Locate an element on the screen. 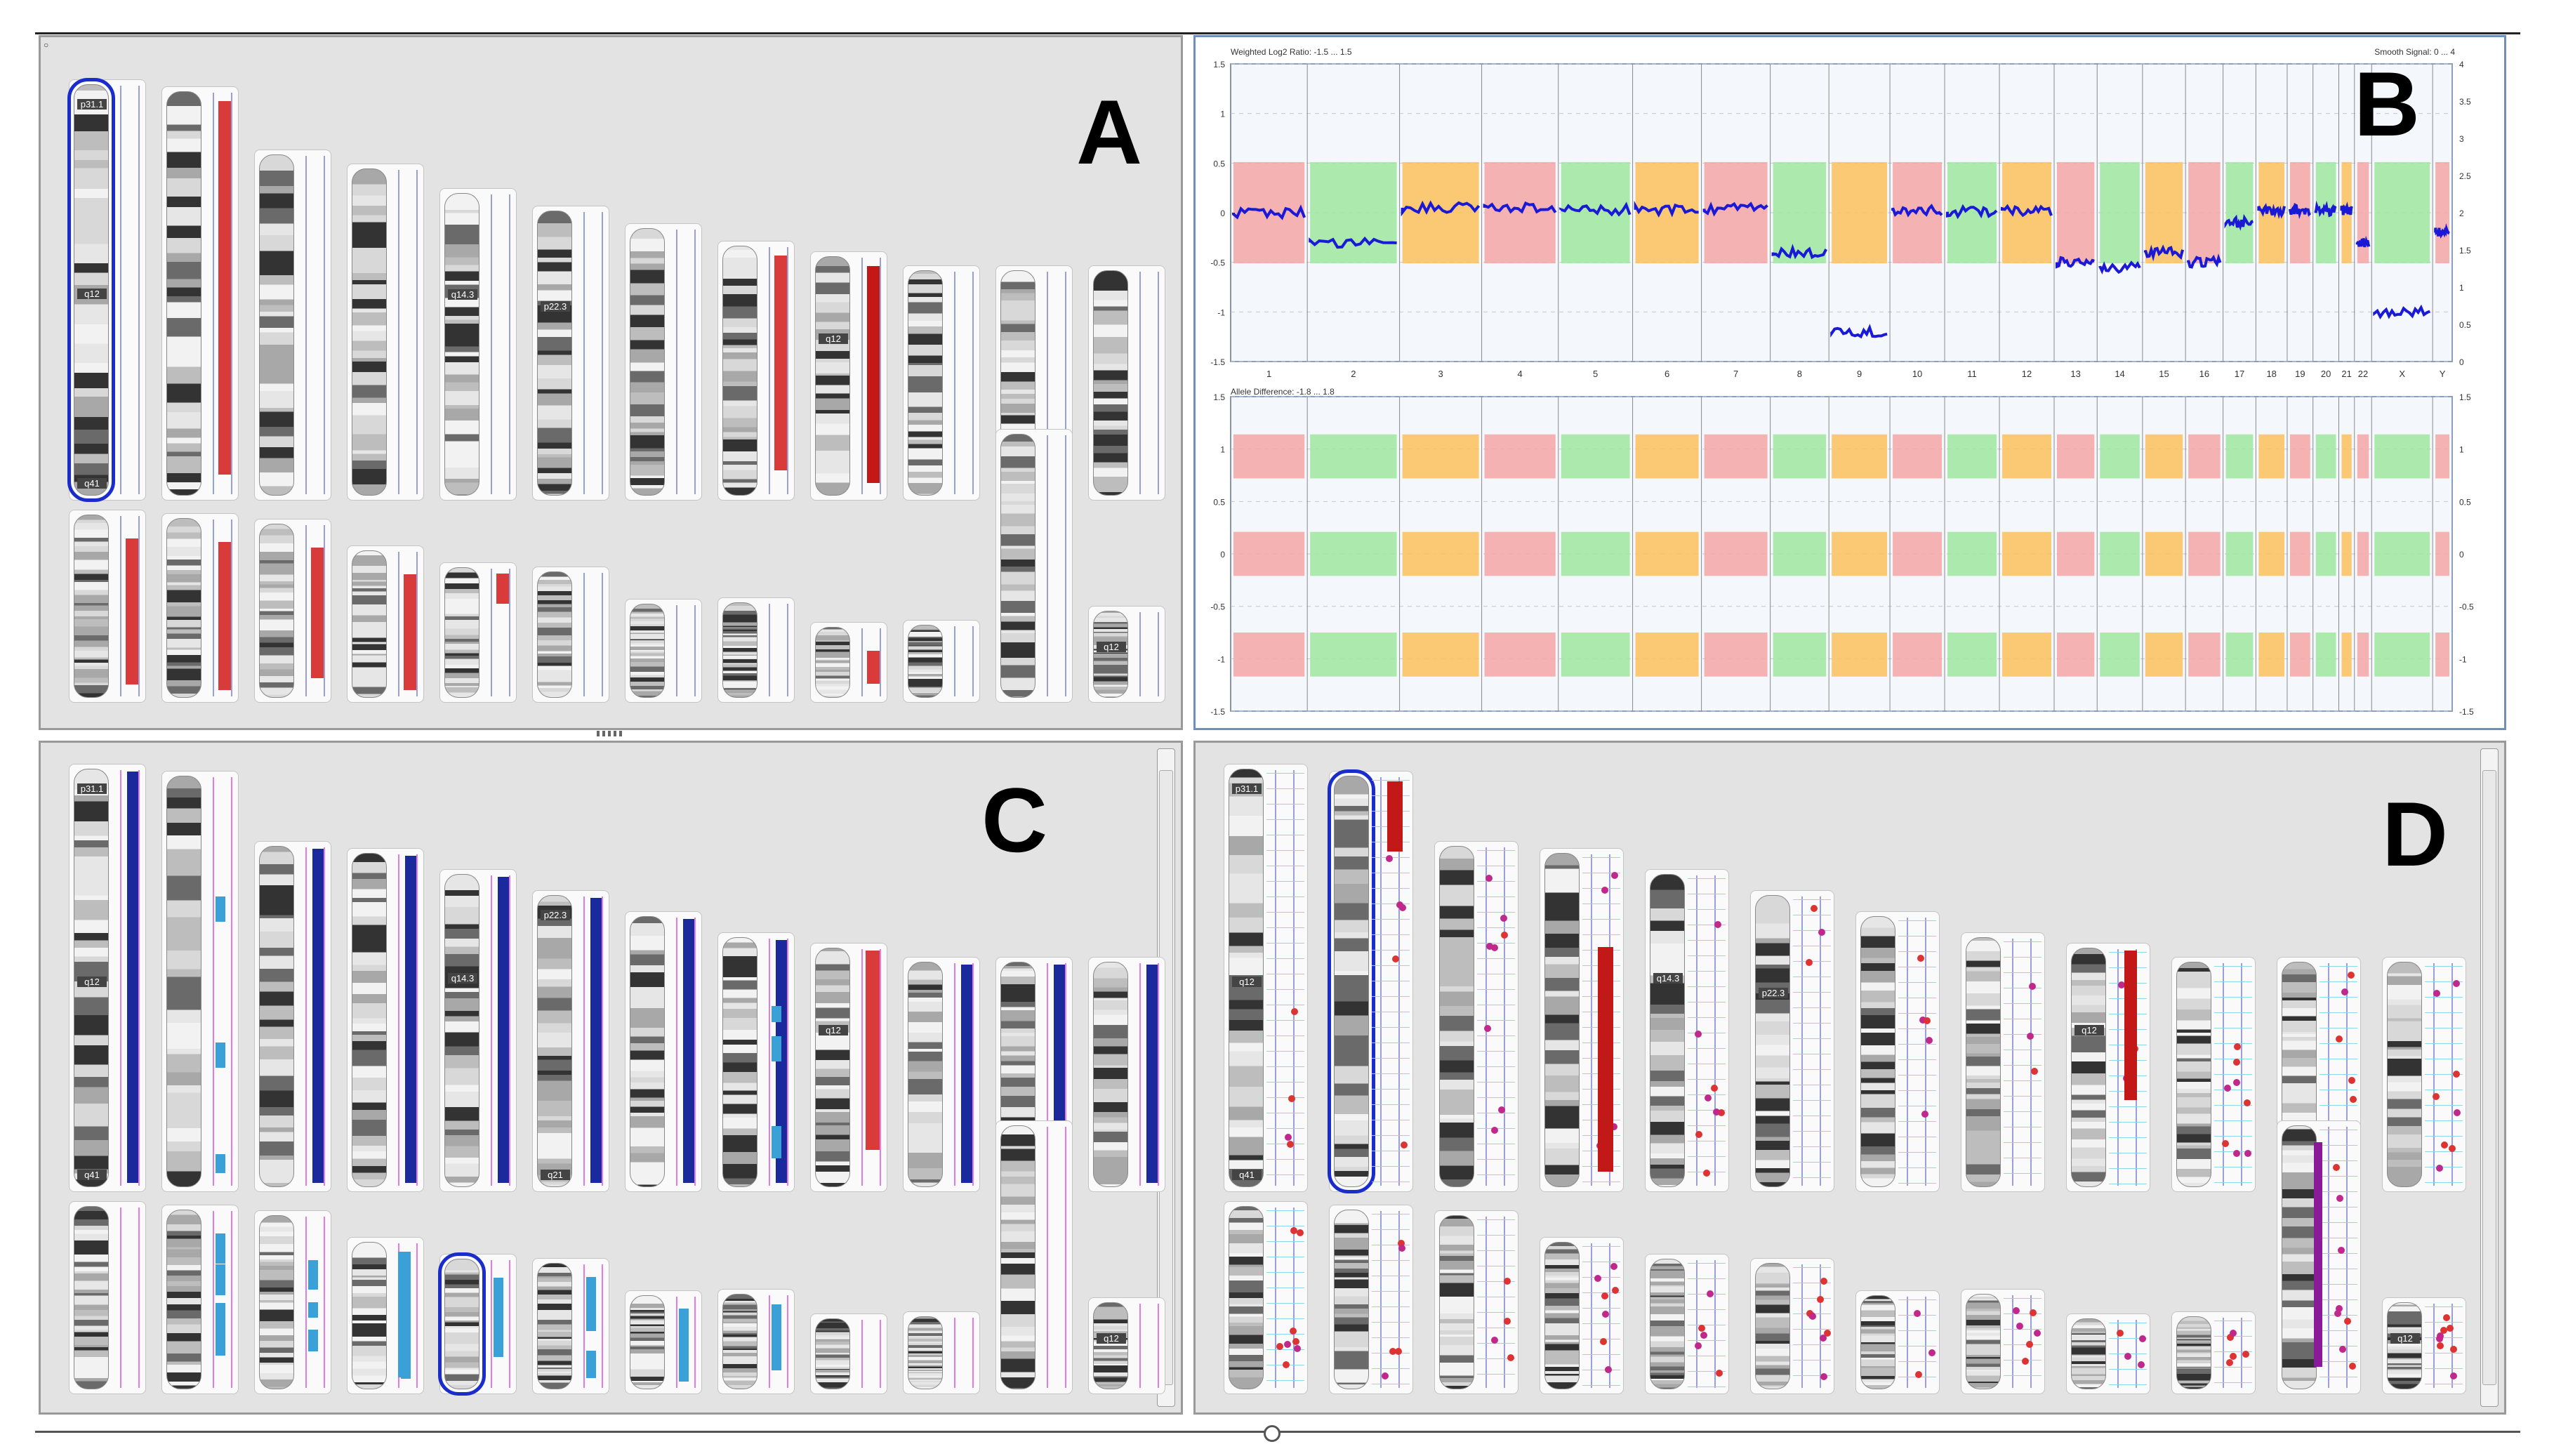 The width and height of the screenshot is (2561, 1456). panel-d-scroll-thumb is located at coordinates (2489, 1077).